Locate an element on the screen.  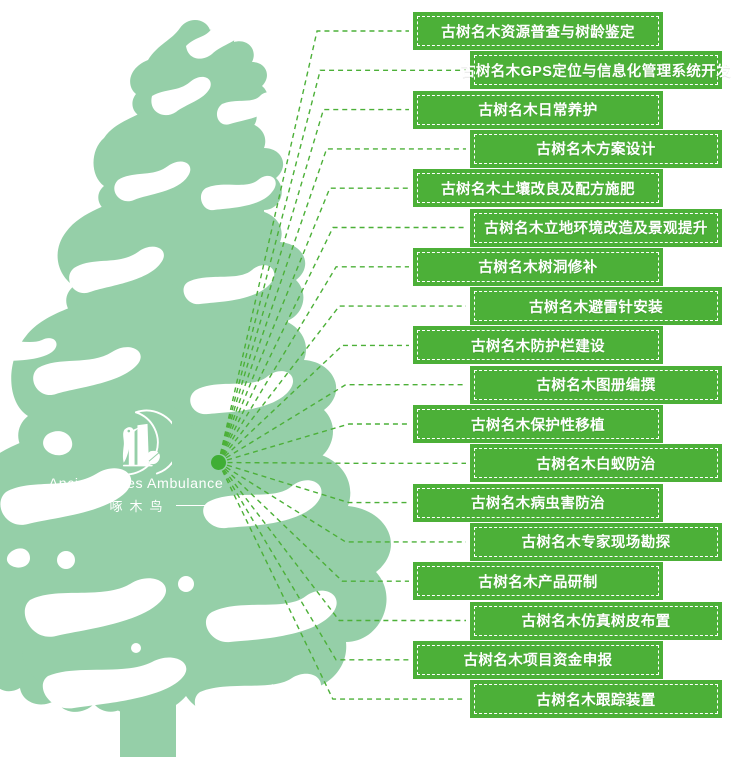
service-box: 古树名木病虫害防治 is located at coordinates (538, 502).